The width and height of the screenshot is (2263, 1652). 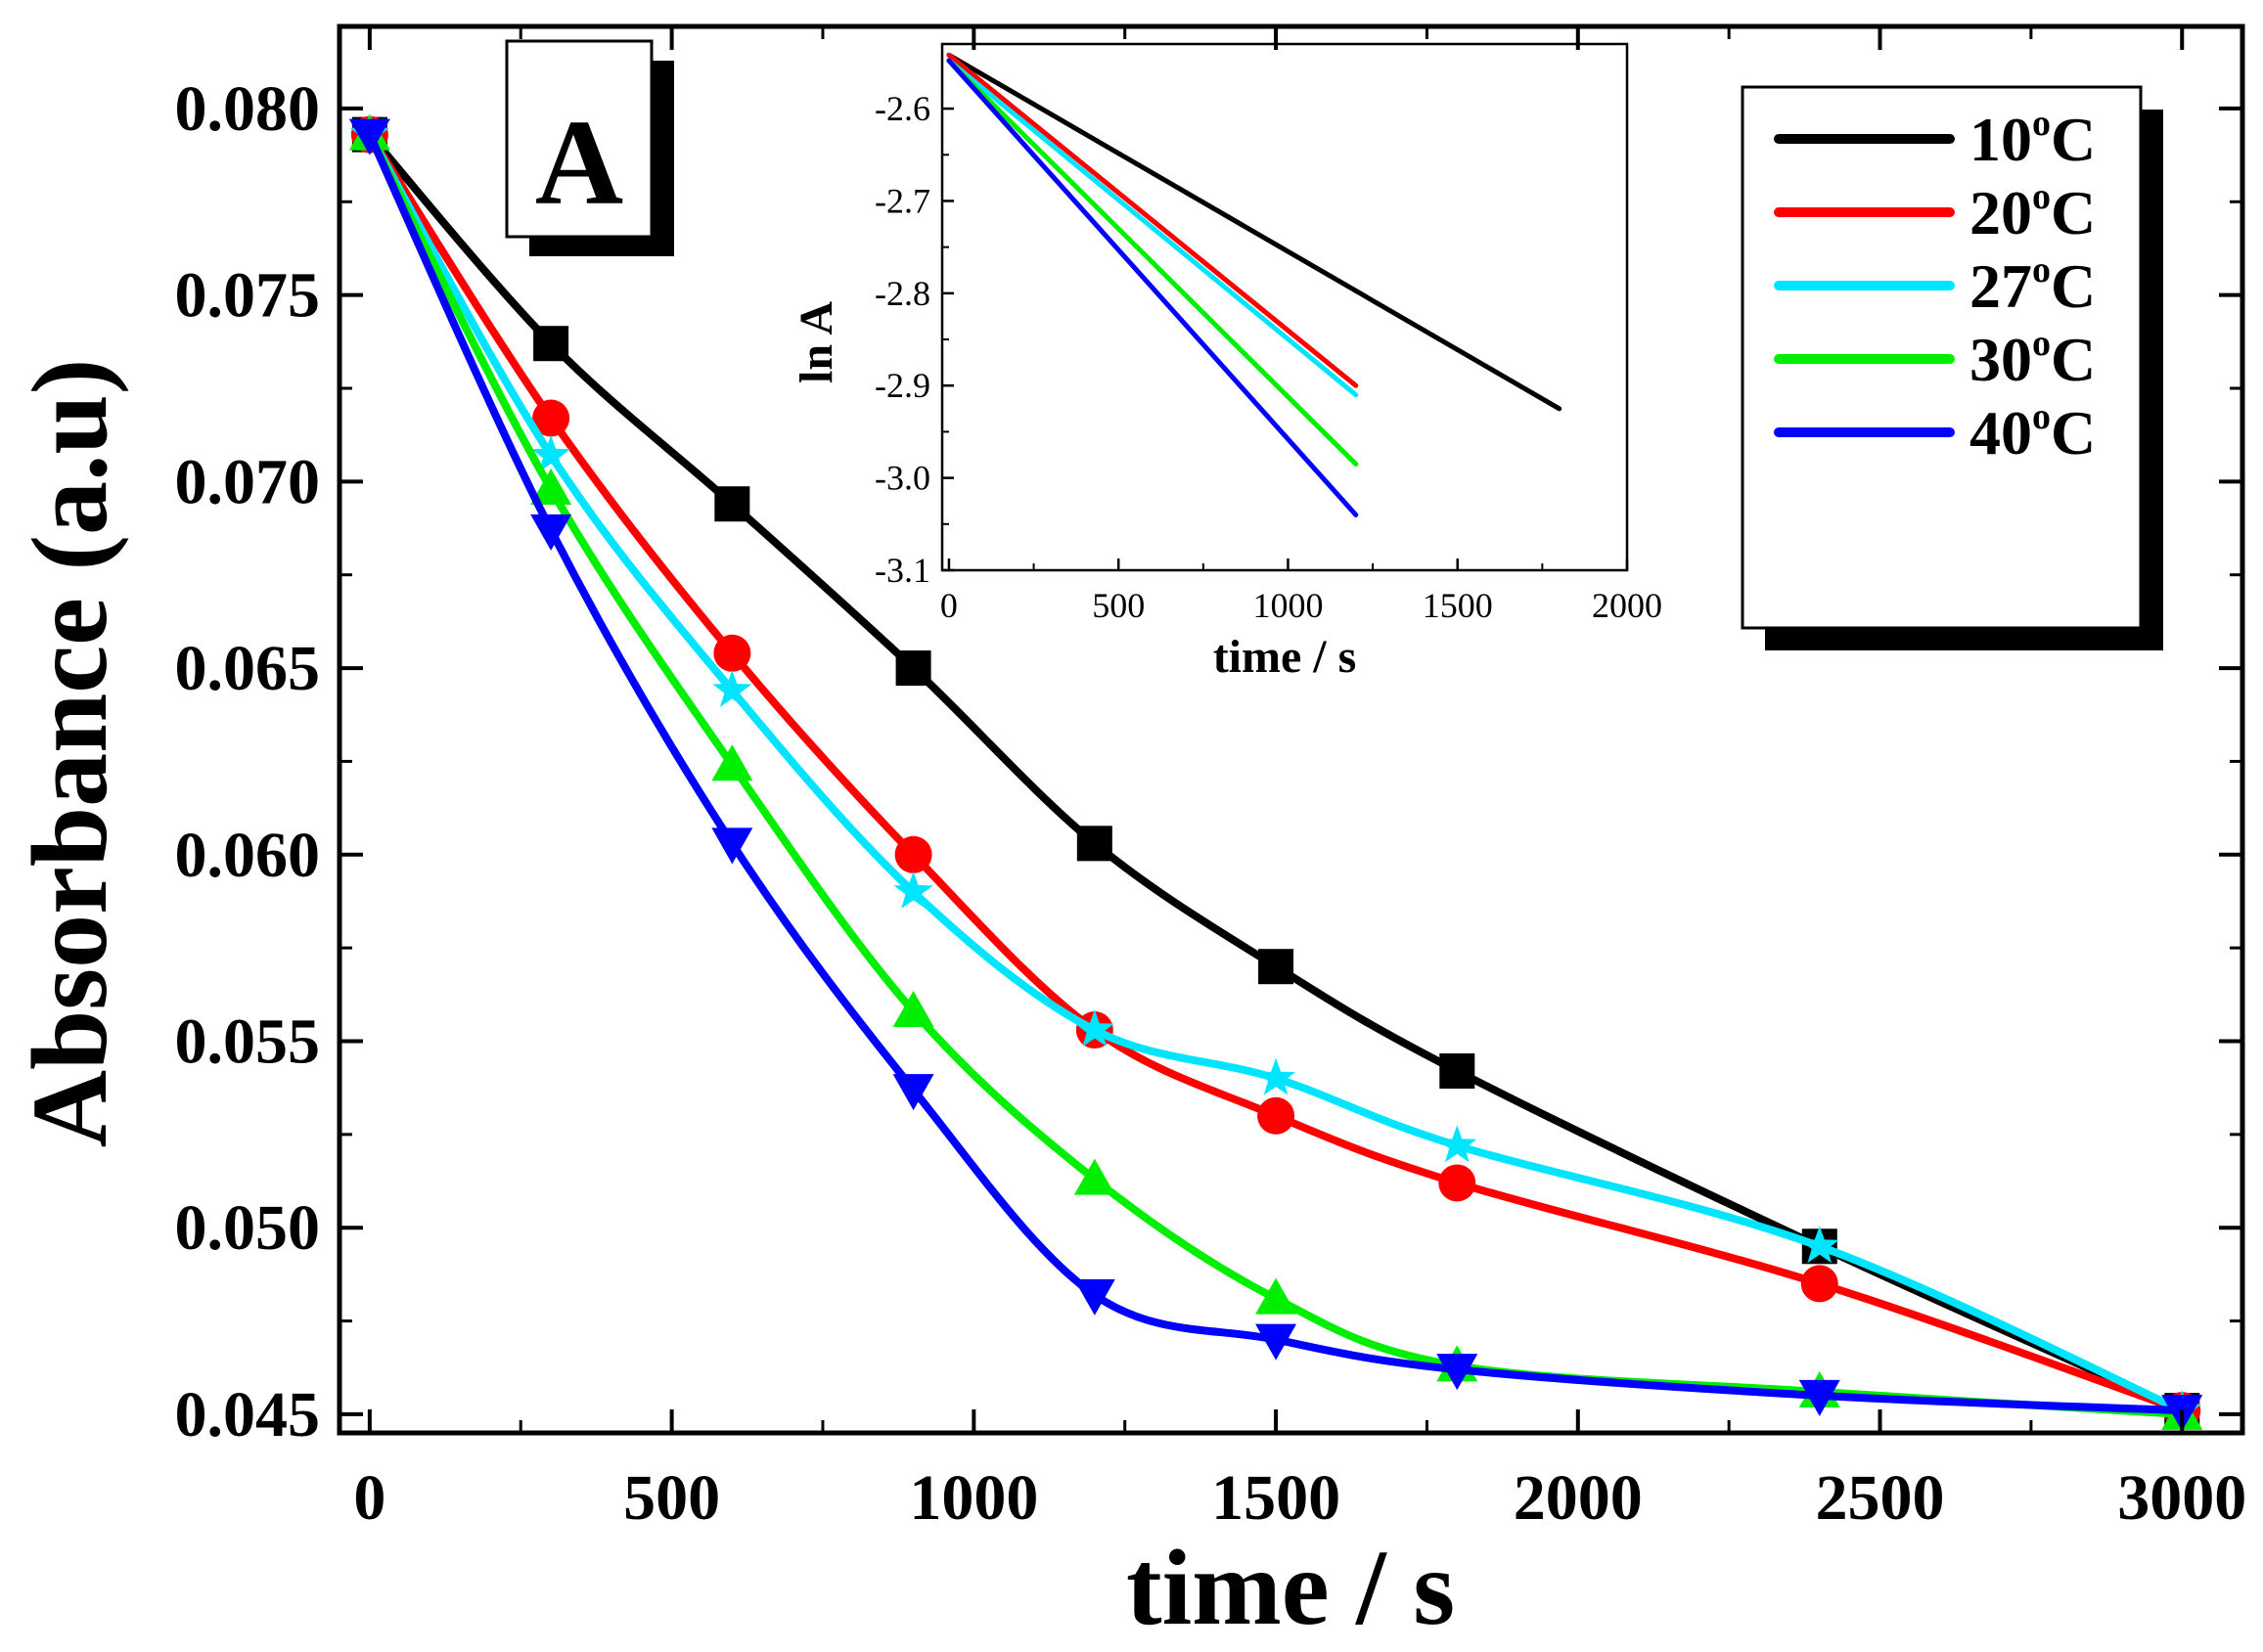 I want to click on x-tick-label: 2000, so click(x=1578, y=1498).